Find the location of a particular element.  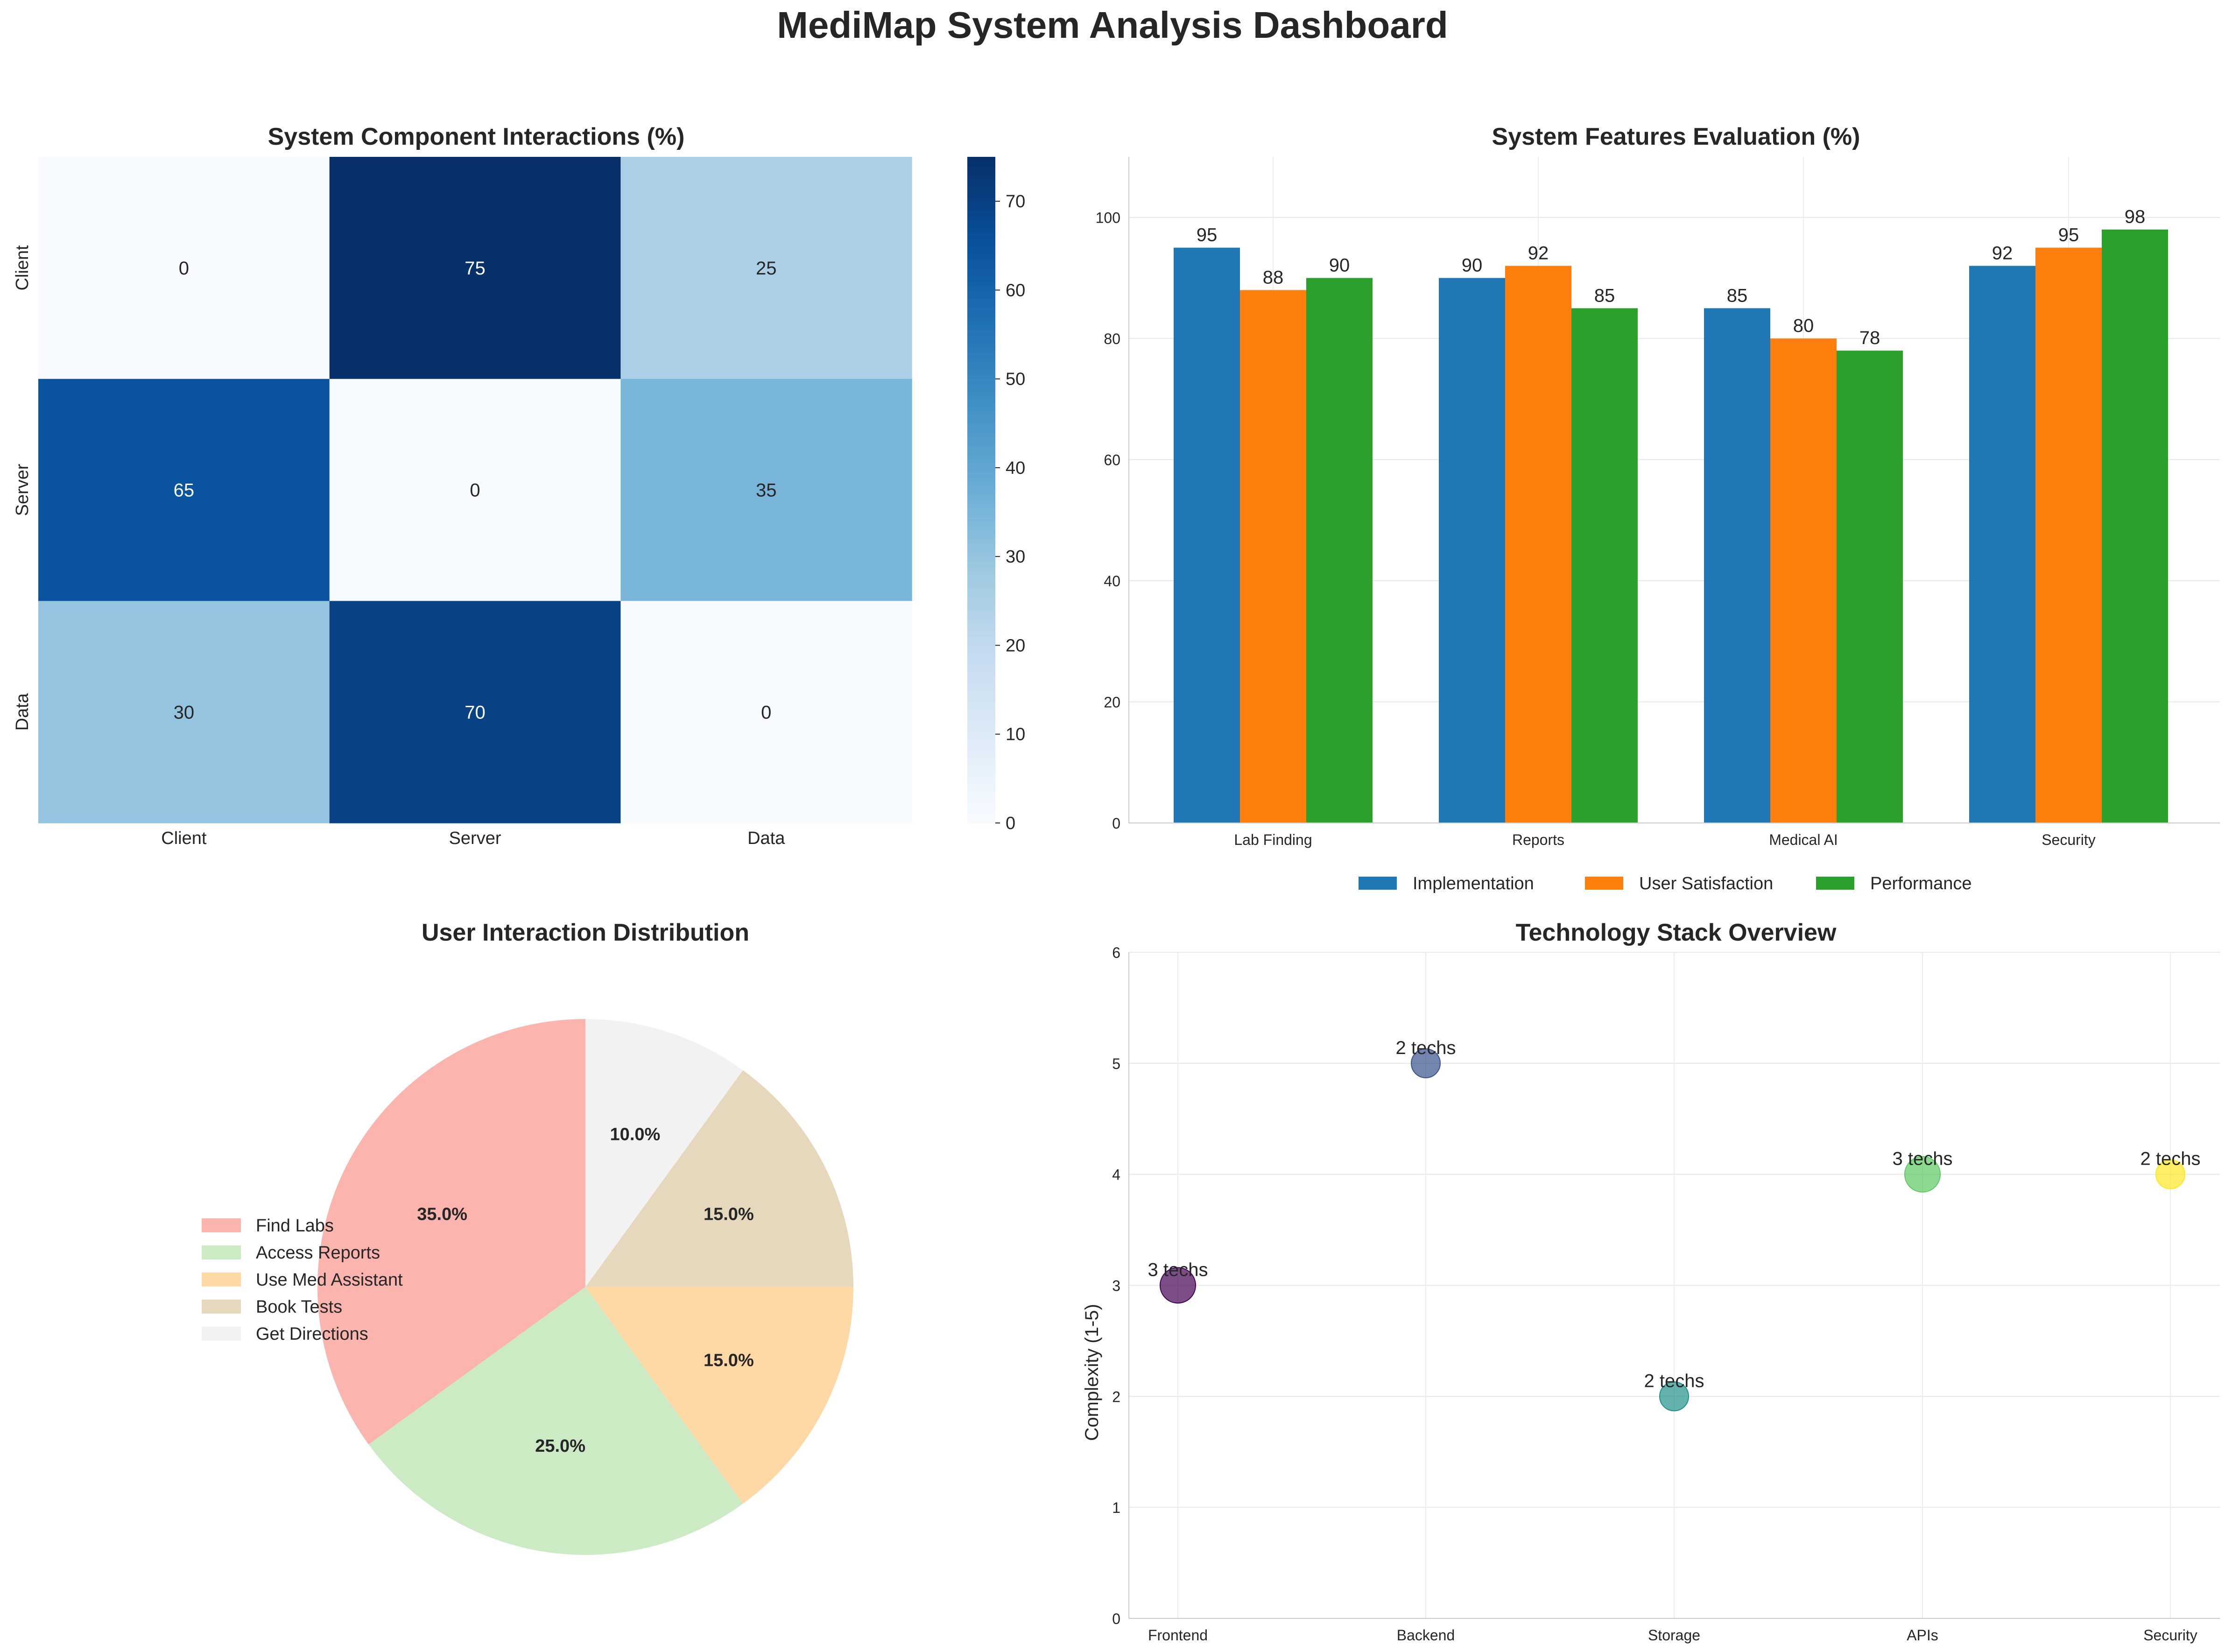

colorbar-tick-label: 10 is located at coordinates (1015, 735).